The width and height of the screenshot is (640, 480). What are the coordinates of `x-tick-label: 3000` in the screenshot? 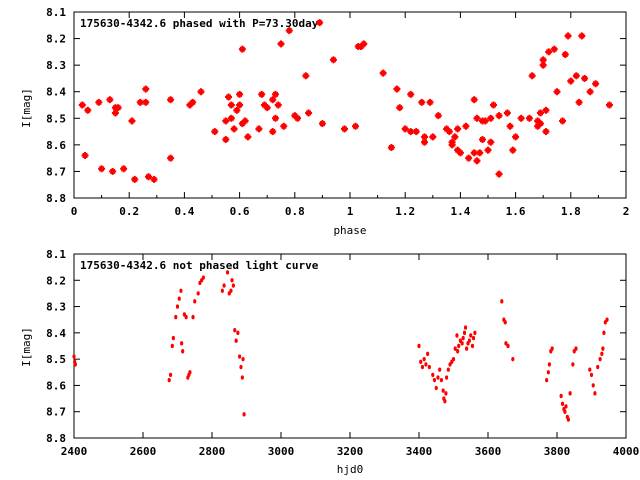 It's located at (281, 451).